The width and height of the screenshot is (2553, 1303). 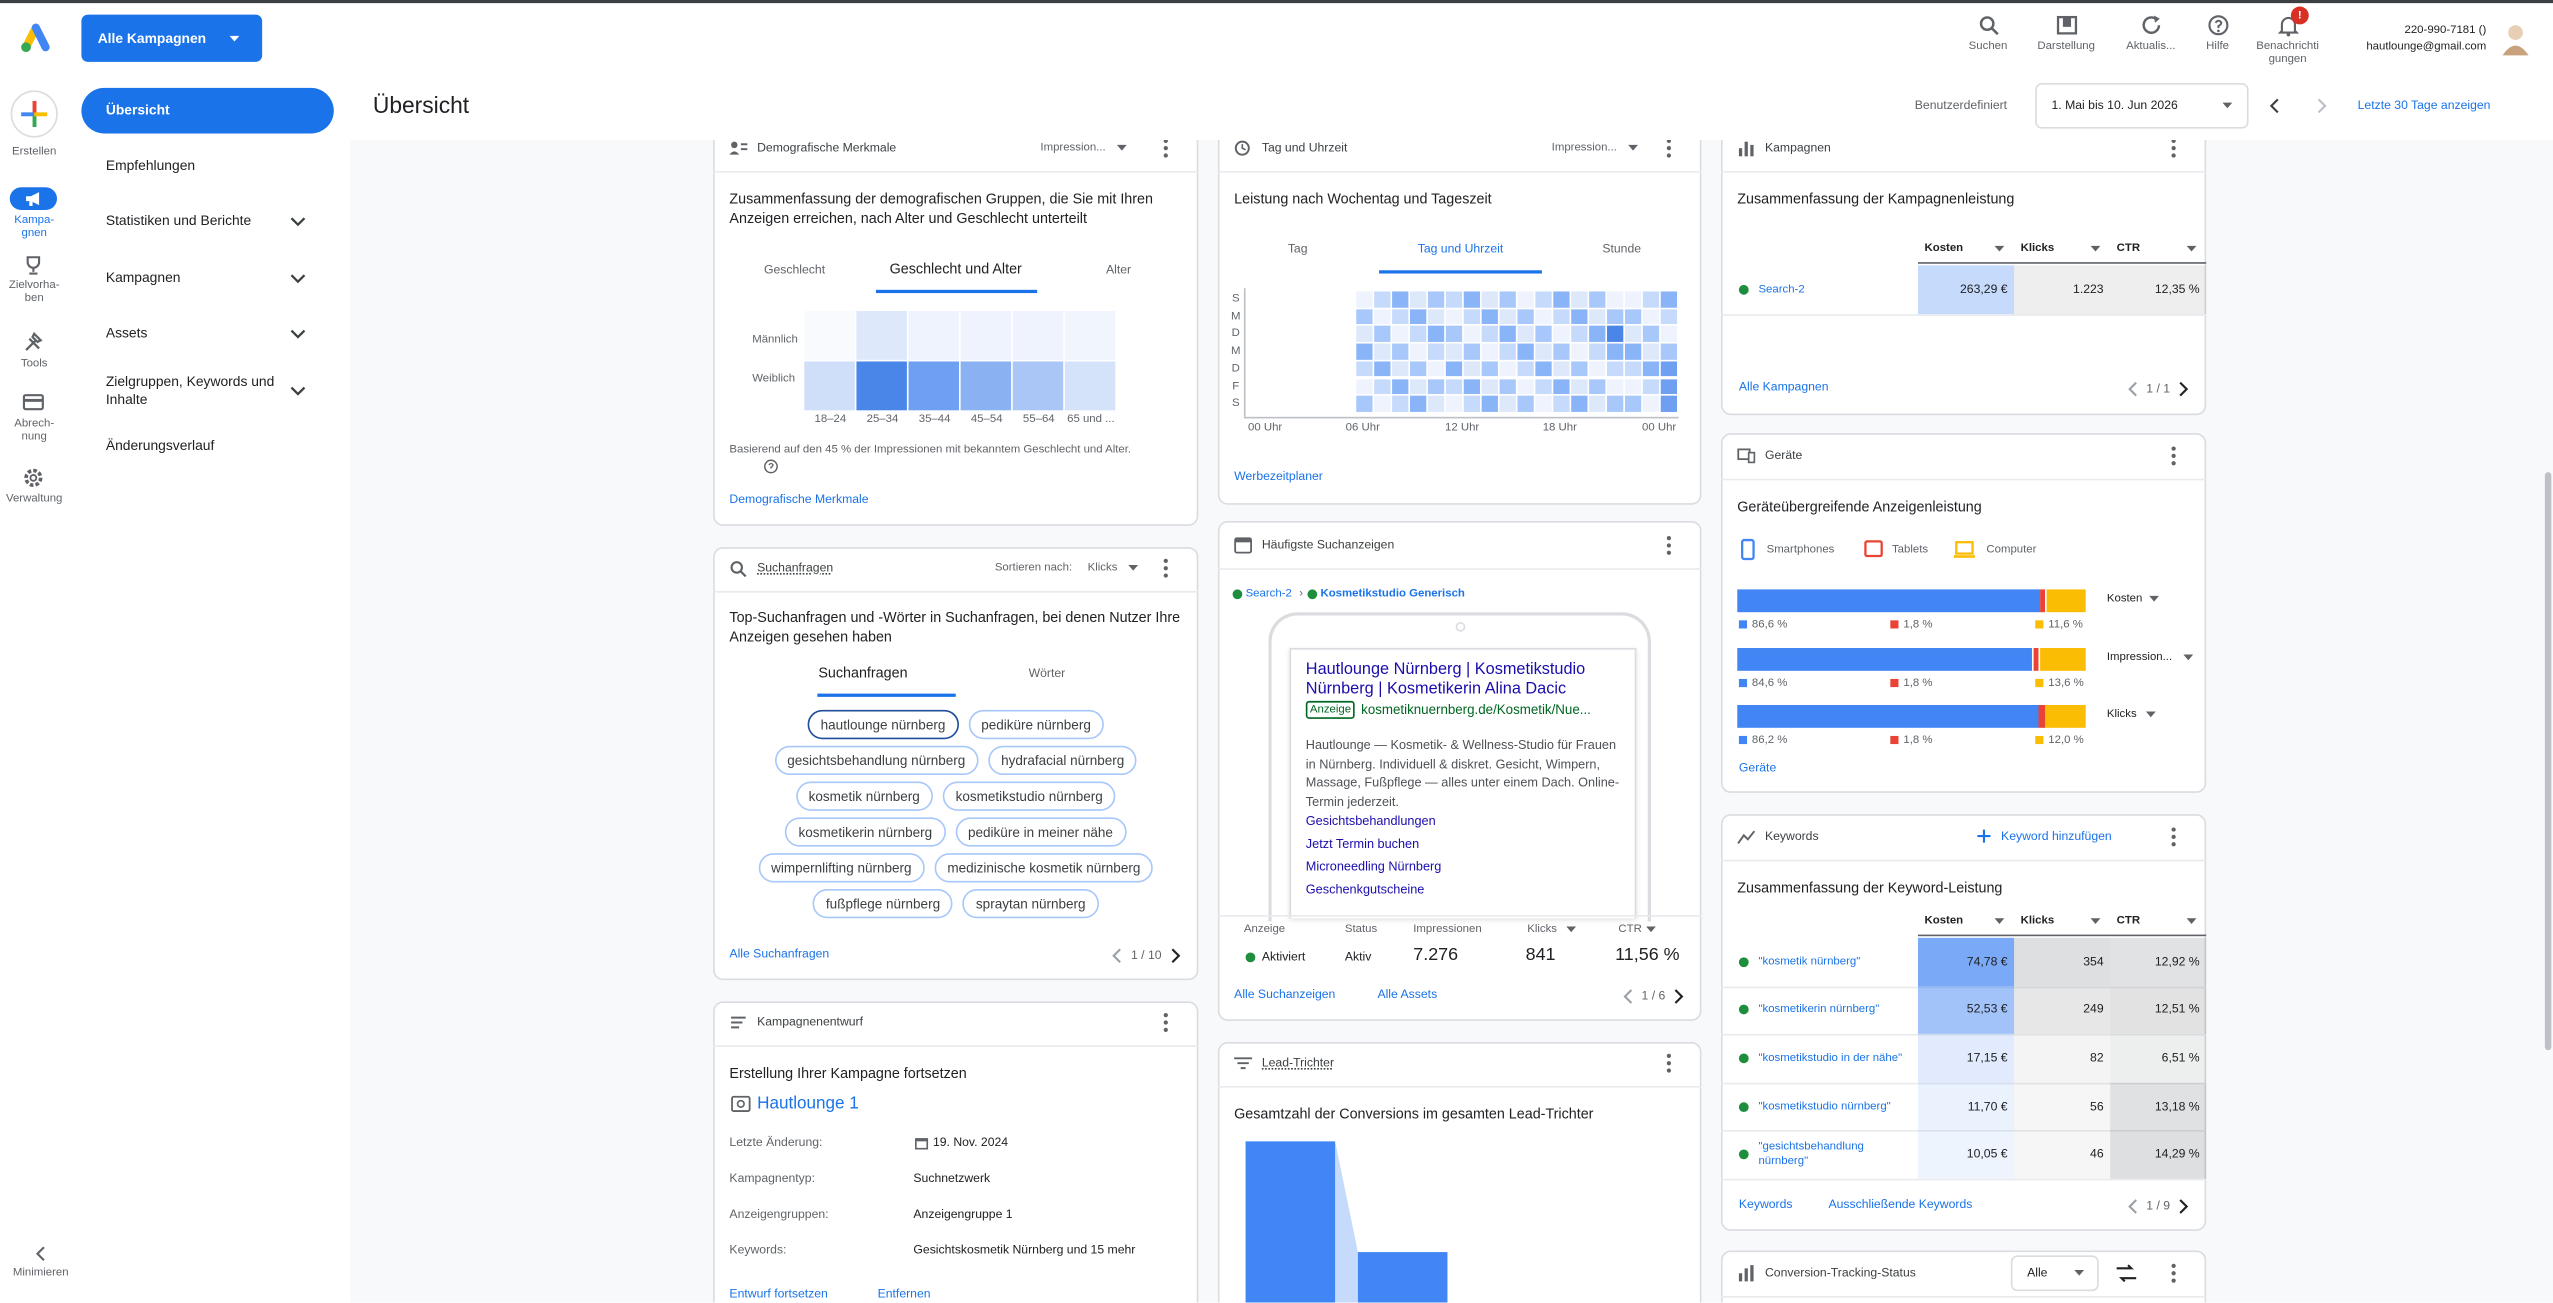 I want to click on link: Entfernen, so click(x=904, y=1293).